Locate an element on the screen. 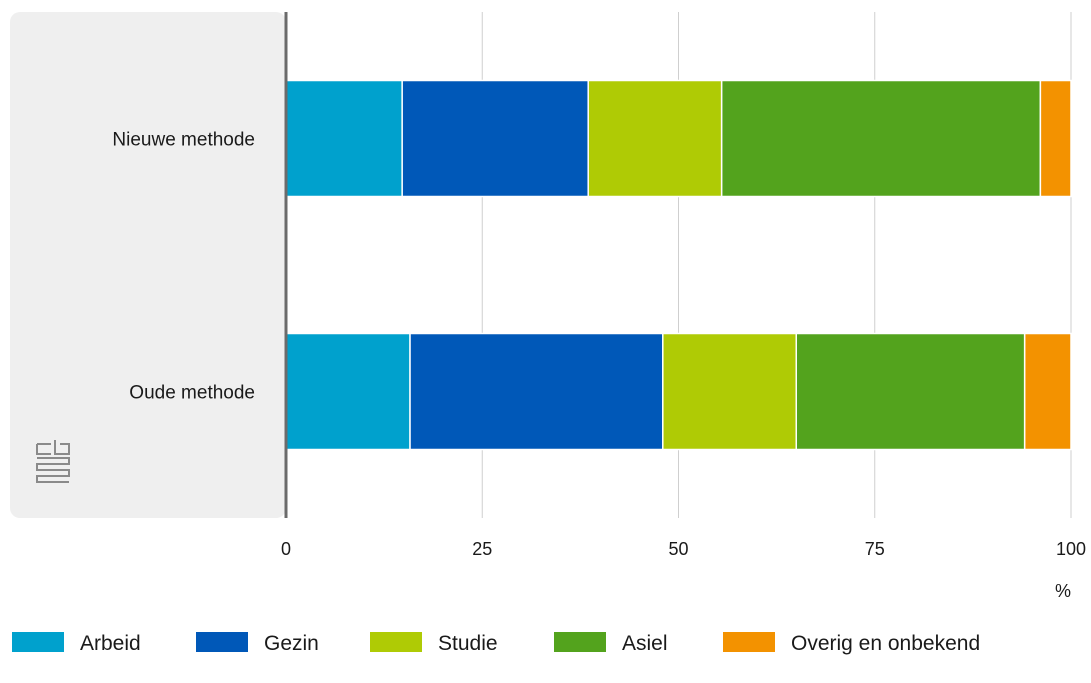 This screenshot has height=683, width=1091. legend-label: Arbeid is located at coordinates (110, 643).